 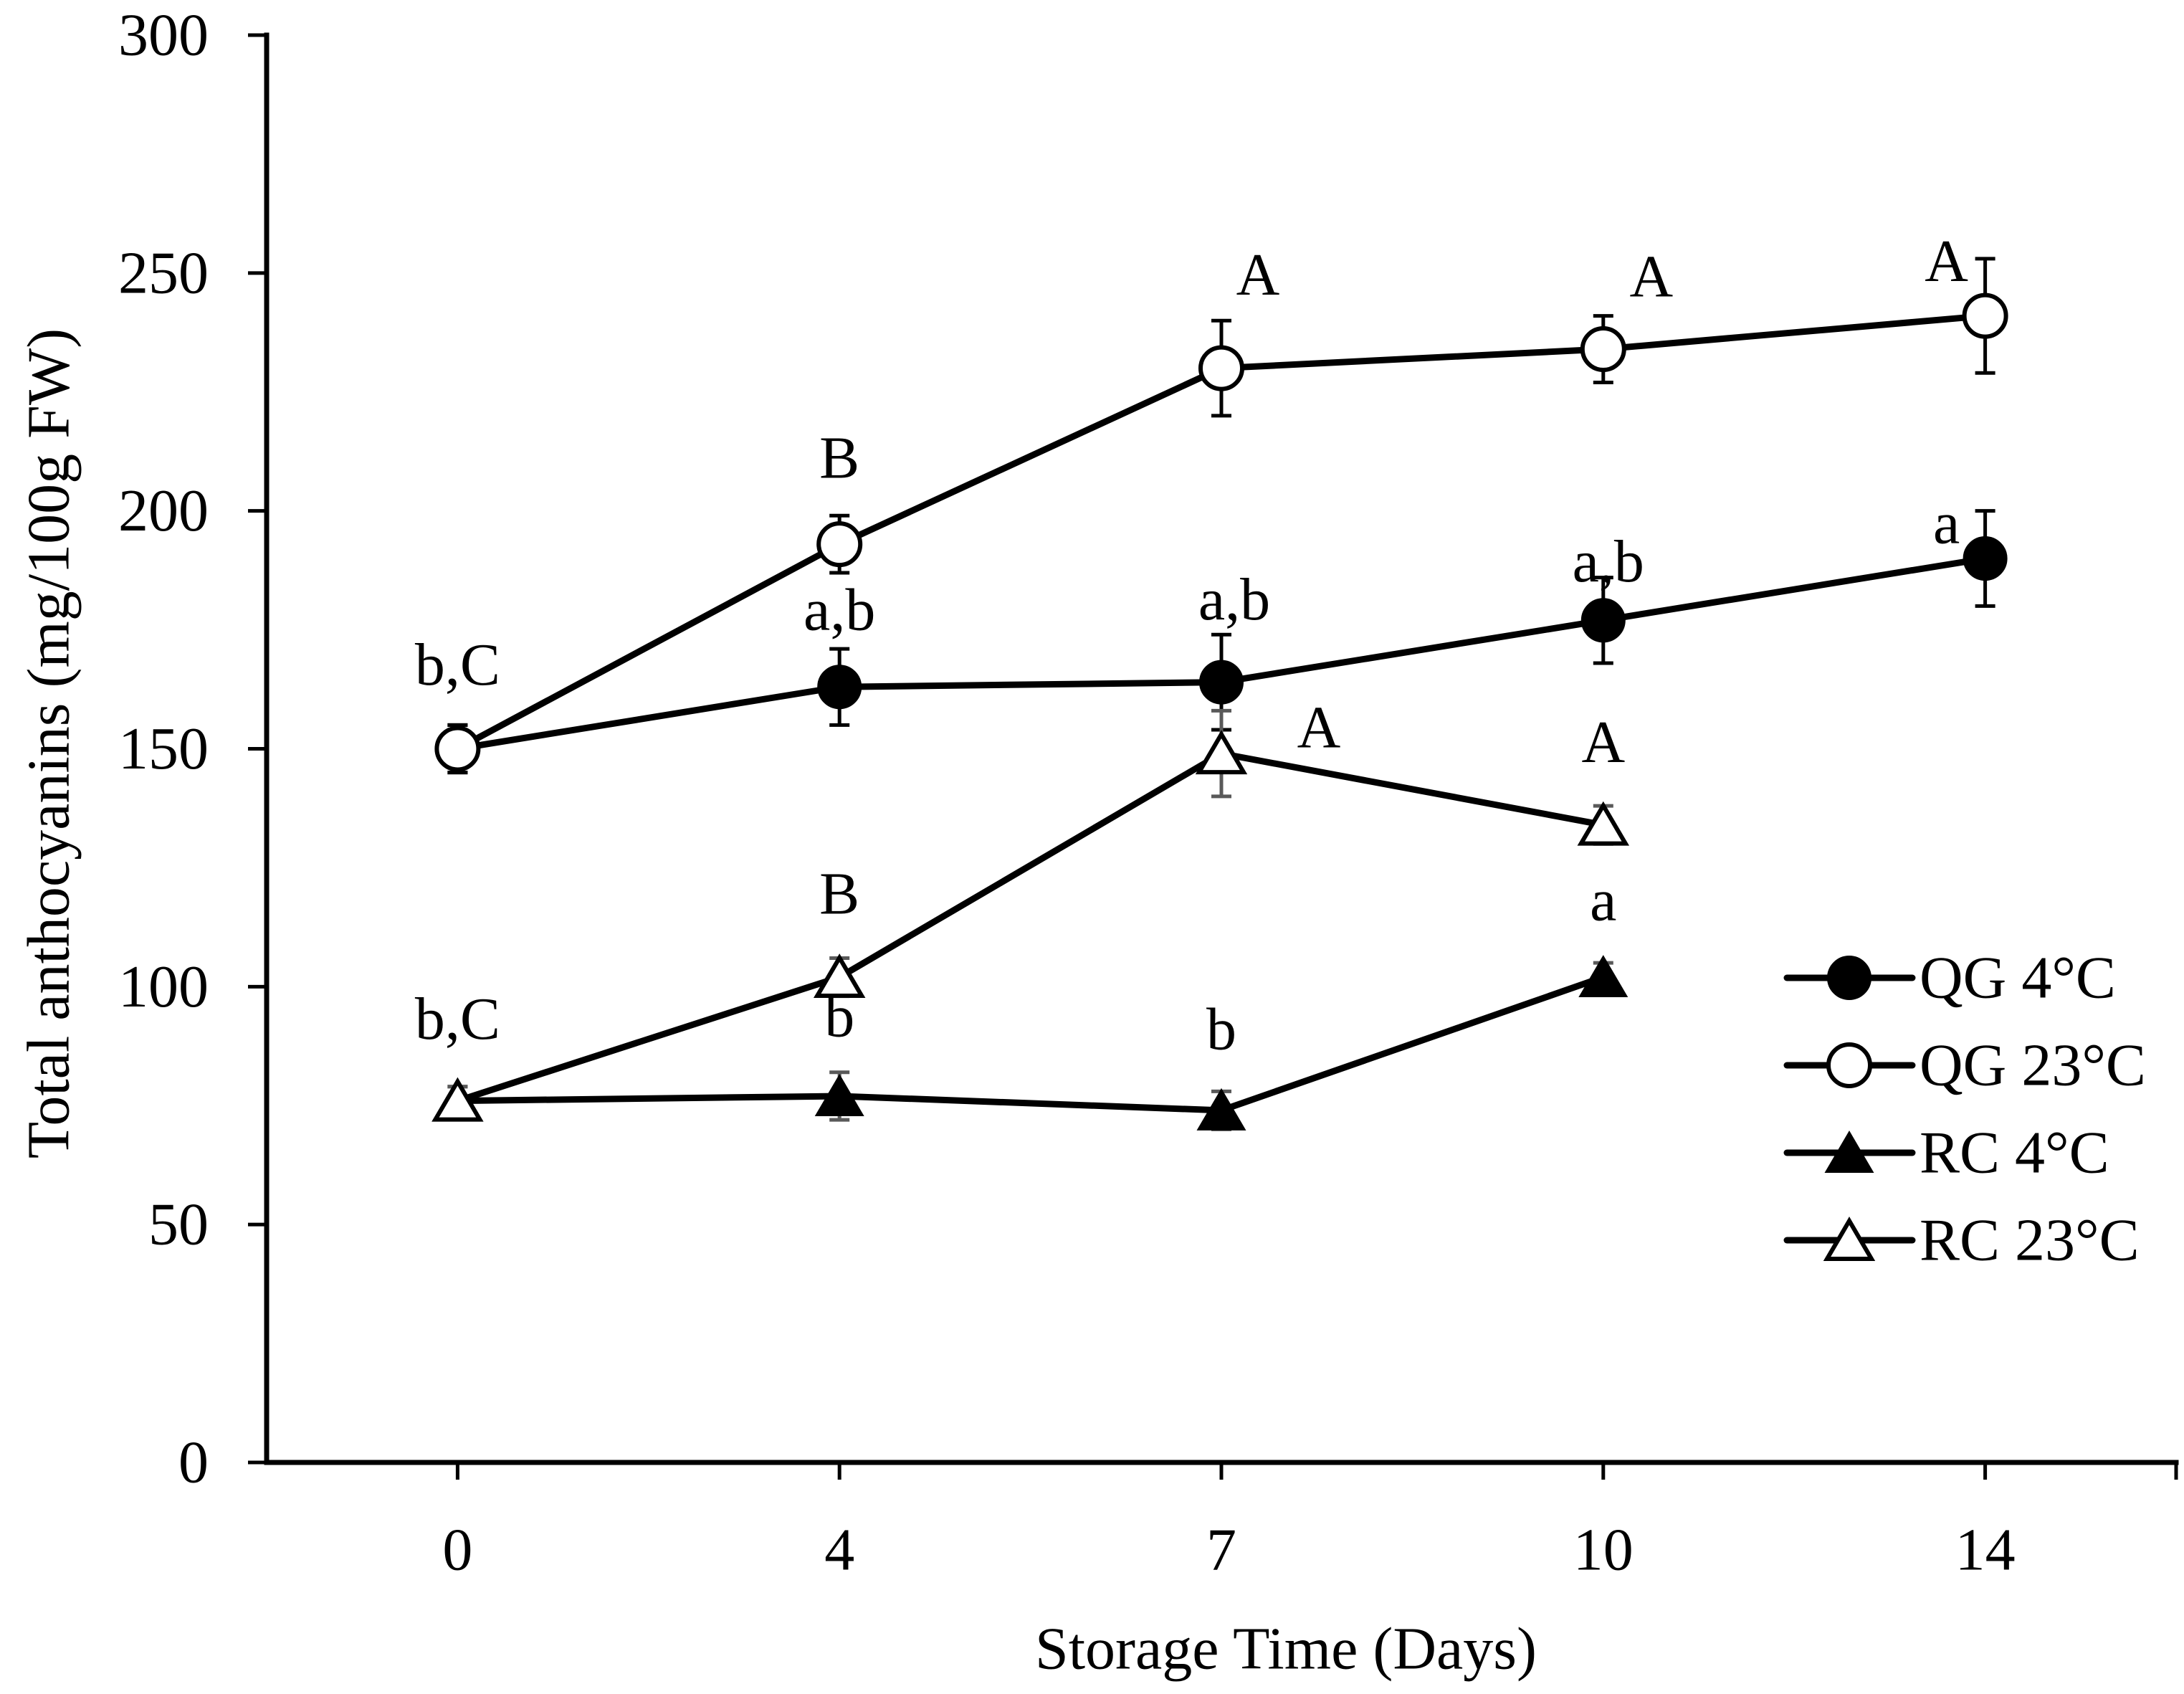 I want to click on y-tick-label: 50, so click(x=178, y=1224).